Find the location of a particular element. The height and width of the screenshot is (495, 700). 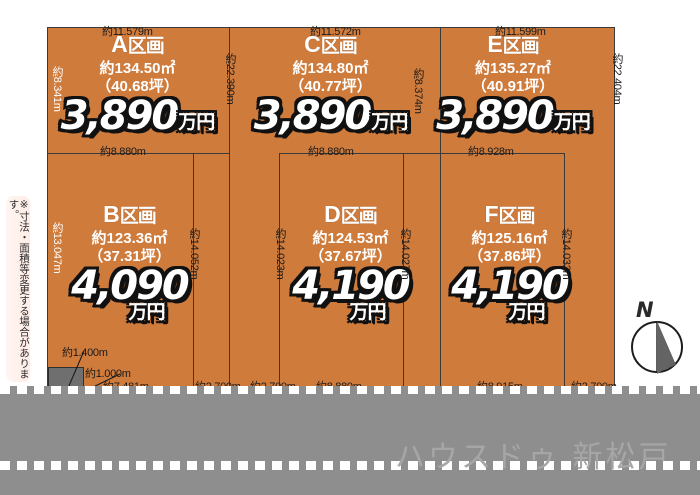

lot-F: F区画 約125.16㎡ （37.86坪） 4,190 万円 is located at coordinates (509, 262).